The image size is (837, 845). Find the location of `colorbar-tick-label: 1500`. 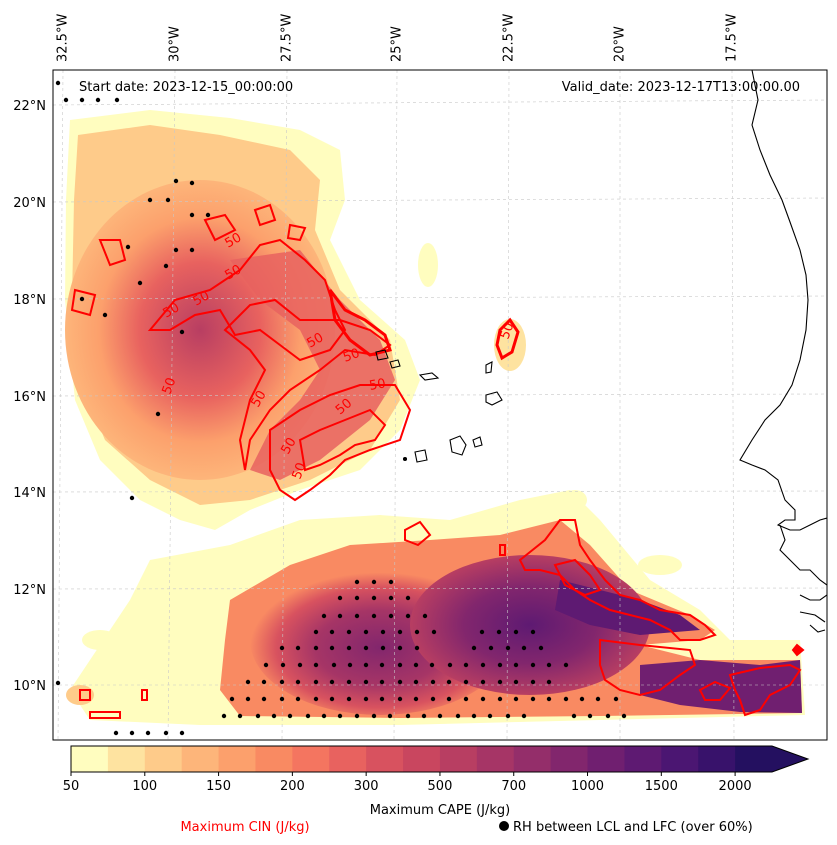

colorbar-tick-label: 1500 is located at coordinates (661, 786).